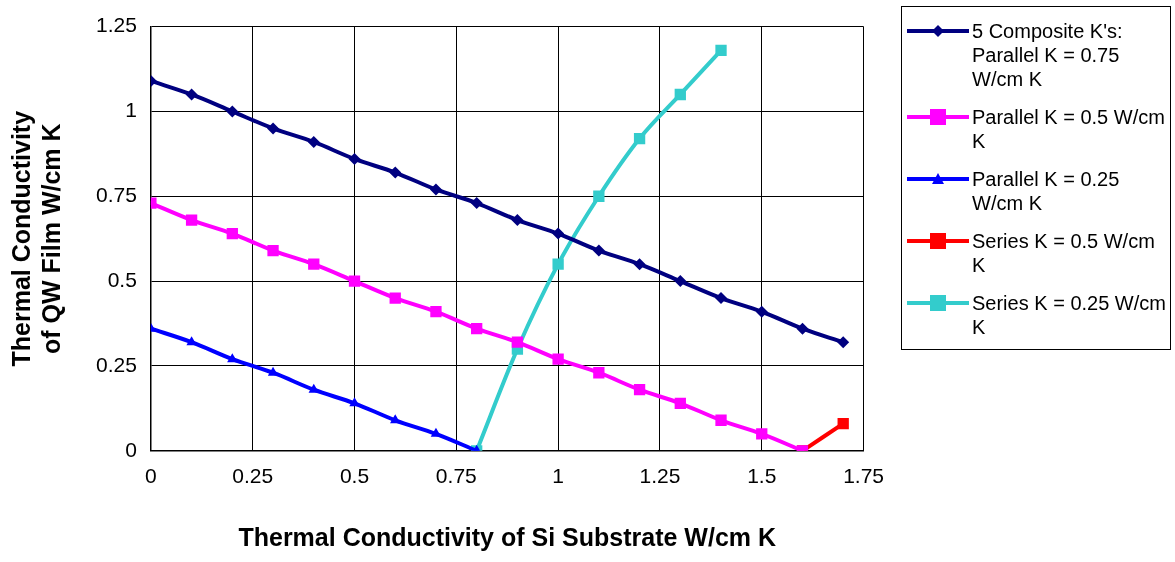  I want to click on y-tick-label: 0, so click(131, 449).